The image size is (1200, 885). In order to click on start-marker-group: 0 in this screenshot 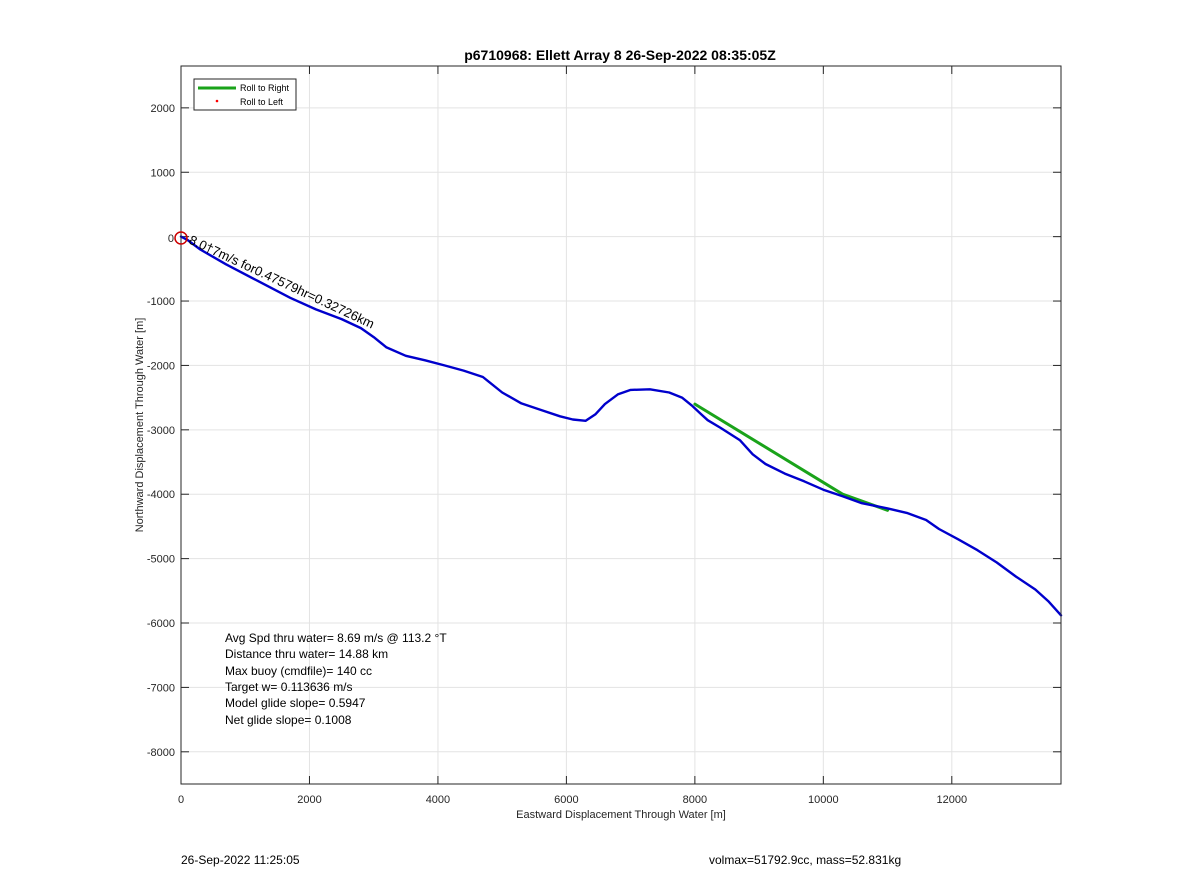, I will do `click(178, 238)`.